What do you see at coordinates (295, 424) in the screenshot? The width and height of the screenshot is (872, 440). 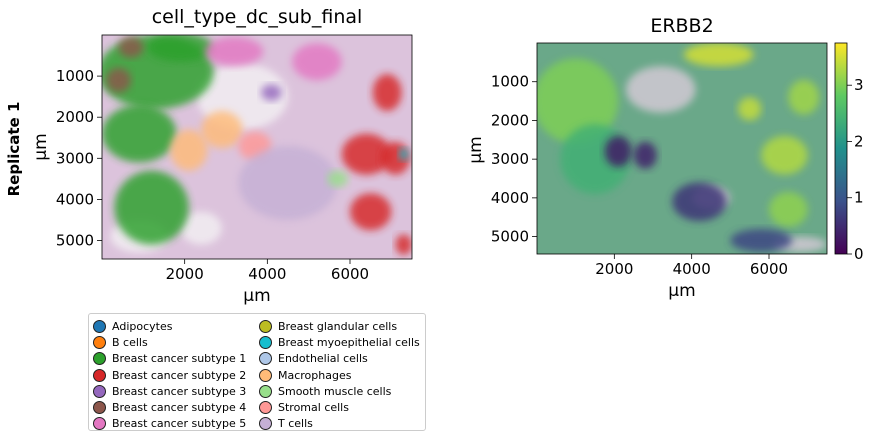 I see `legend-label: T cells` at bounding box center [295, 424].